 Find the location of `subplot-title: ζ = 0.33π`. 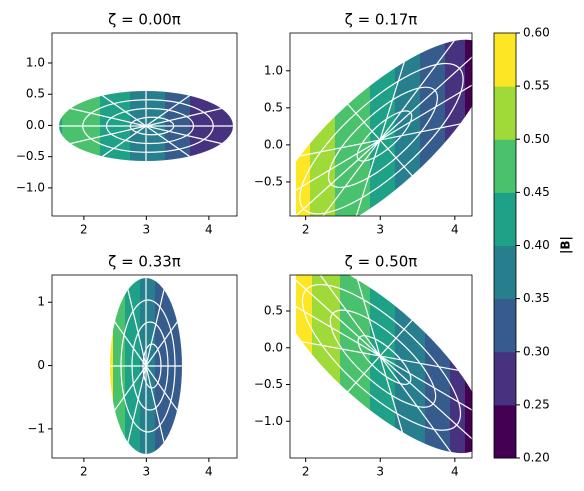

subplot-title: ζ = 0.33π is located at coordinates (144, 262).